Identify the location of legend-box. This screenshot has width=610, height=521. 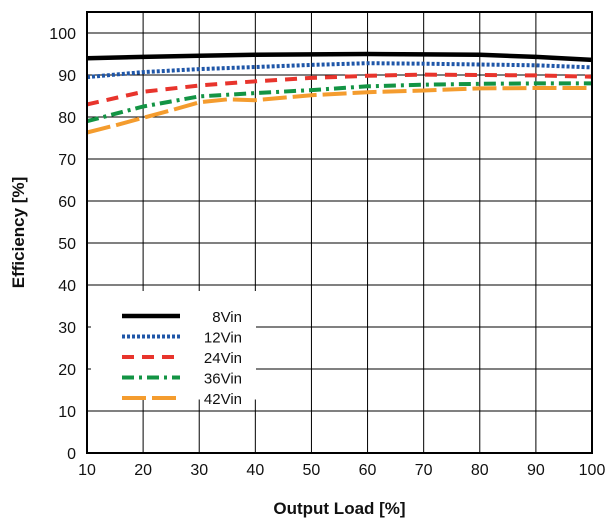
(173, 345).